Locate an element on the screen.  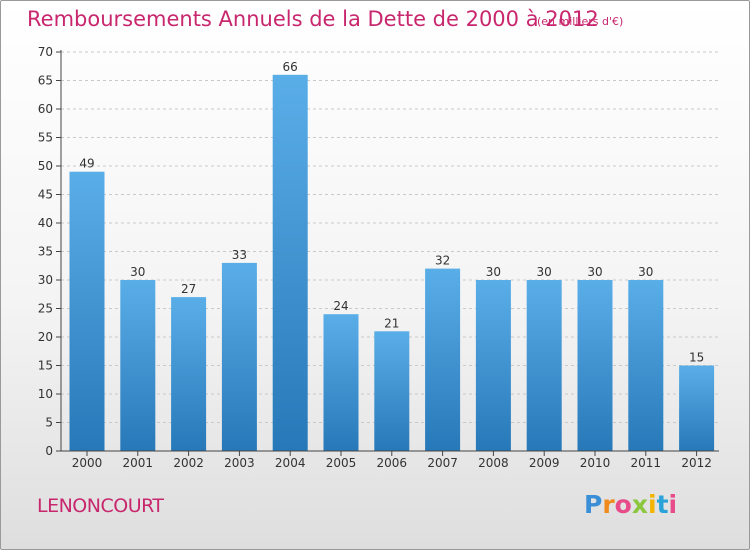
data-label: 27 is located at coordinates (188, 289).